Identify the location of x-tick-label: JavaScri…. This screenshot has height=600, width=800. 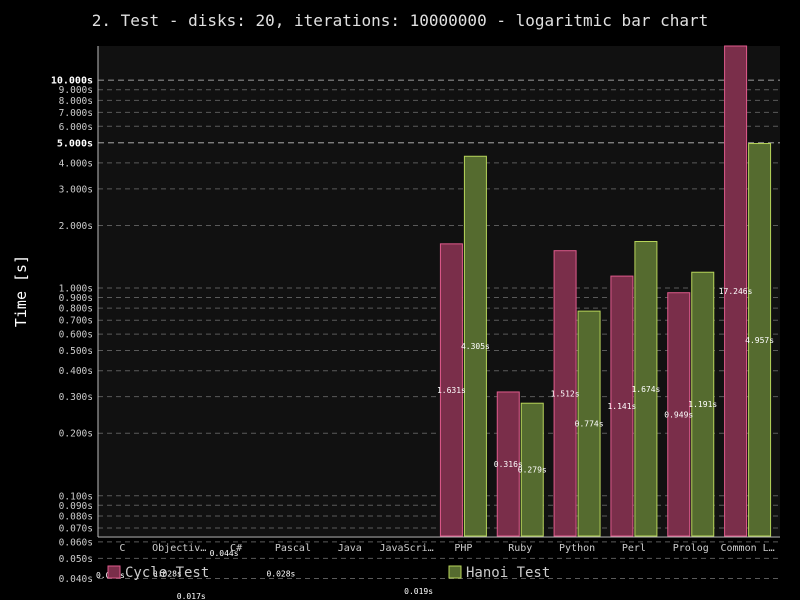
(406, 548).